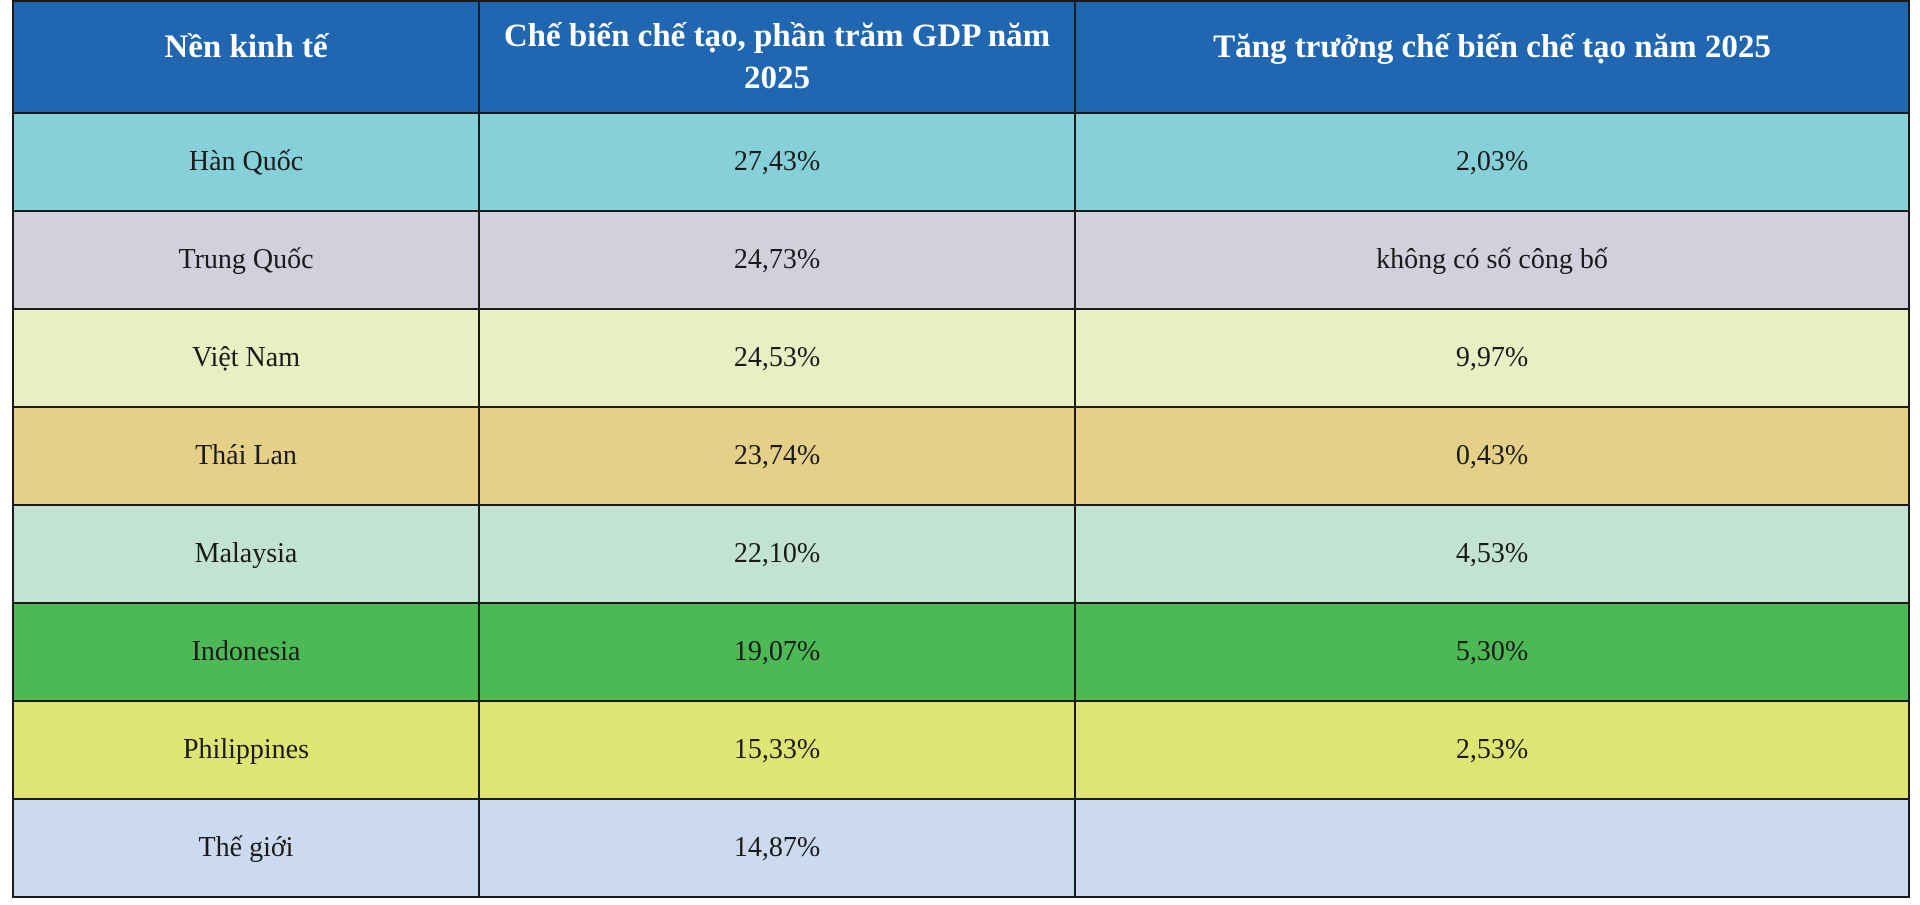 This screenshot has height=905, width=1920. I want to click on cell-share-gdp: 14,87%, so click(777, 848).